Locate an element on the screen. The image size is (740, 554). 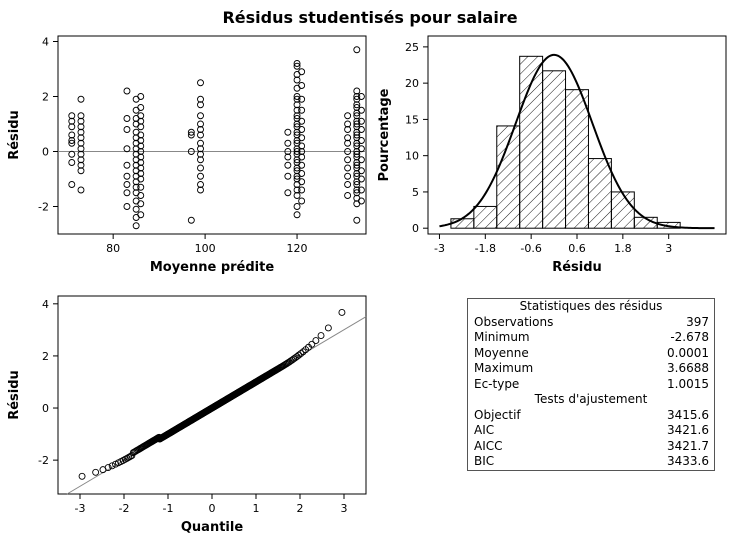
stats-row: Observations 397 is located at coordinates (591, 323).